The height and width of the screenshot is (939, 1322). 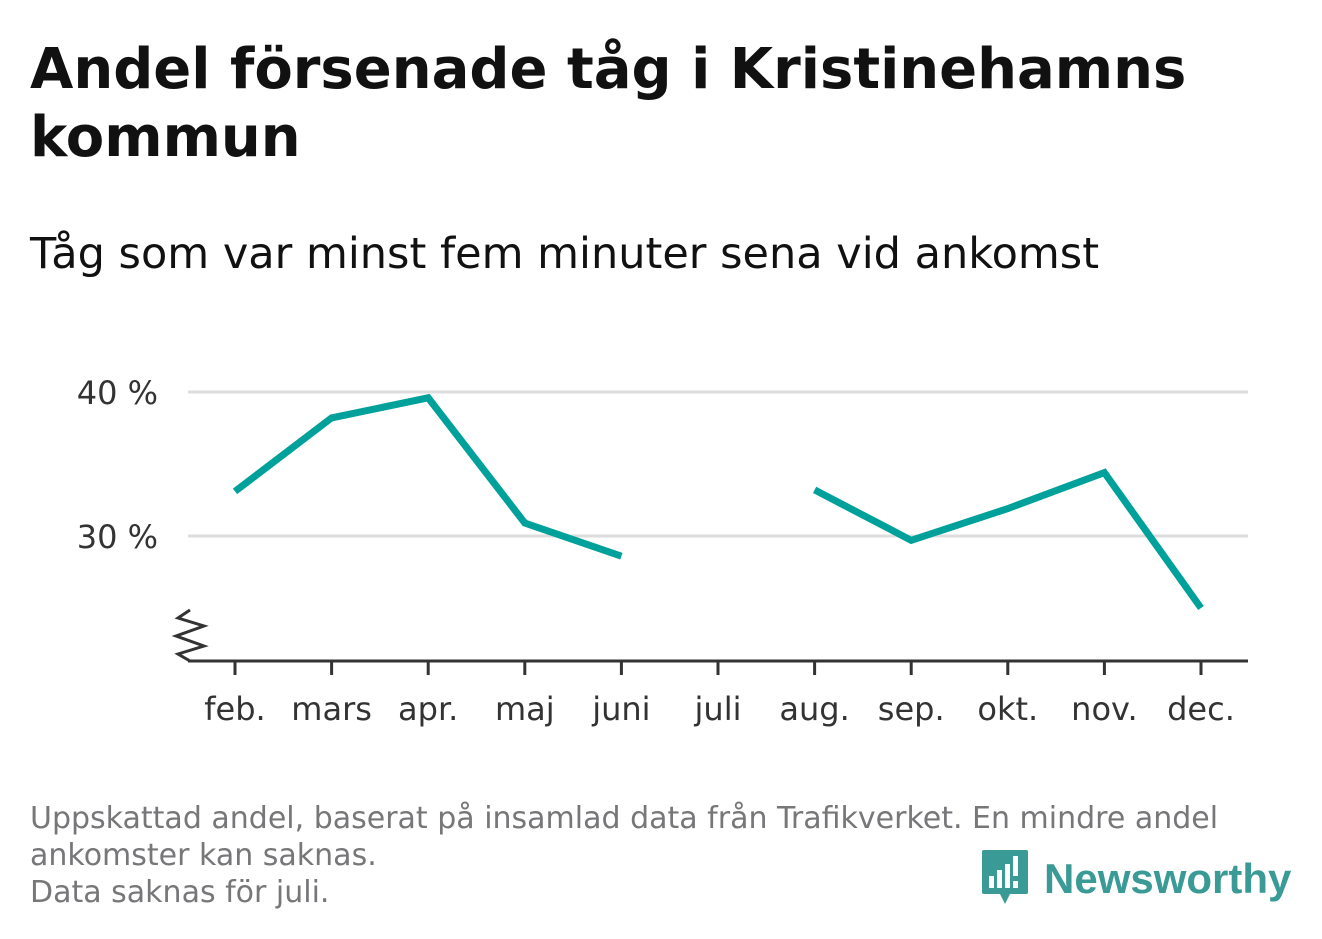 What do you see at coordinates (117, 537) in the screenshot?
I see `y-tick-label-30: 30 %` at bounding box center [117, 537].